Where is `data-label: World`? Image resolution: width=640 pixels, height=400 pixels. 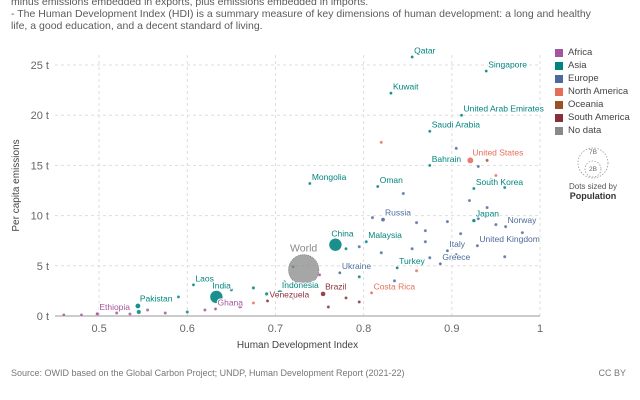
data-label: World is located at coordinates (303, 249).